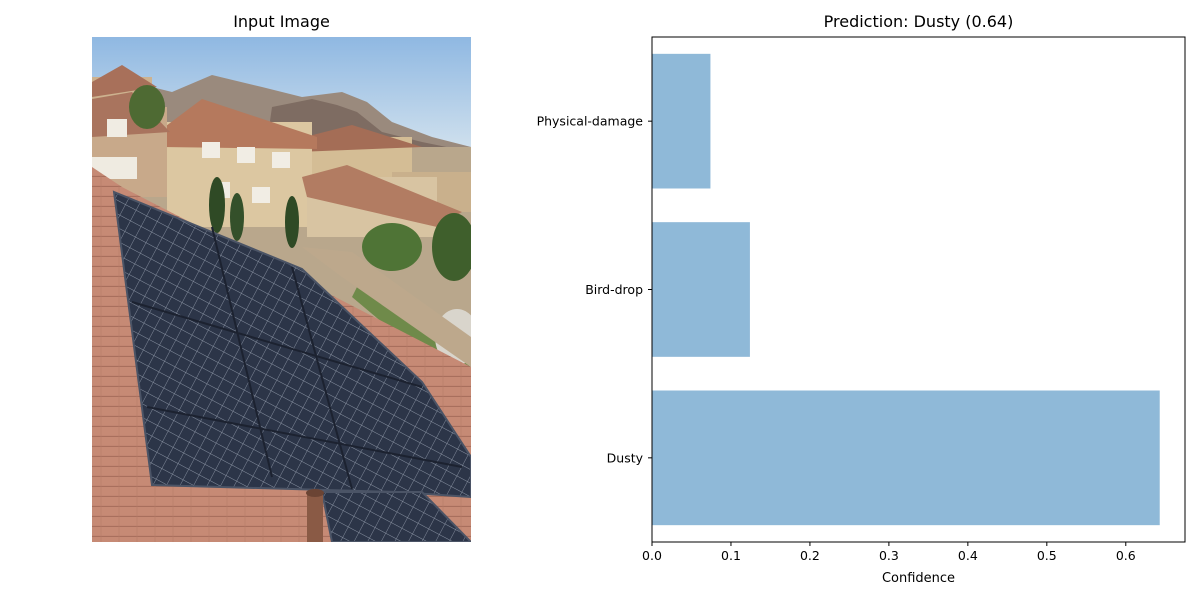 The width and height of the screenshot is (1200, 600). Describe the element at coordinates (652, 555) in the screenshot. I see `x-tick-label: 0.0` at that location.